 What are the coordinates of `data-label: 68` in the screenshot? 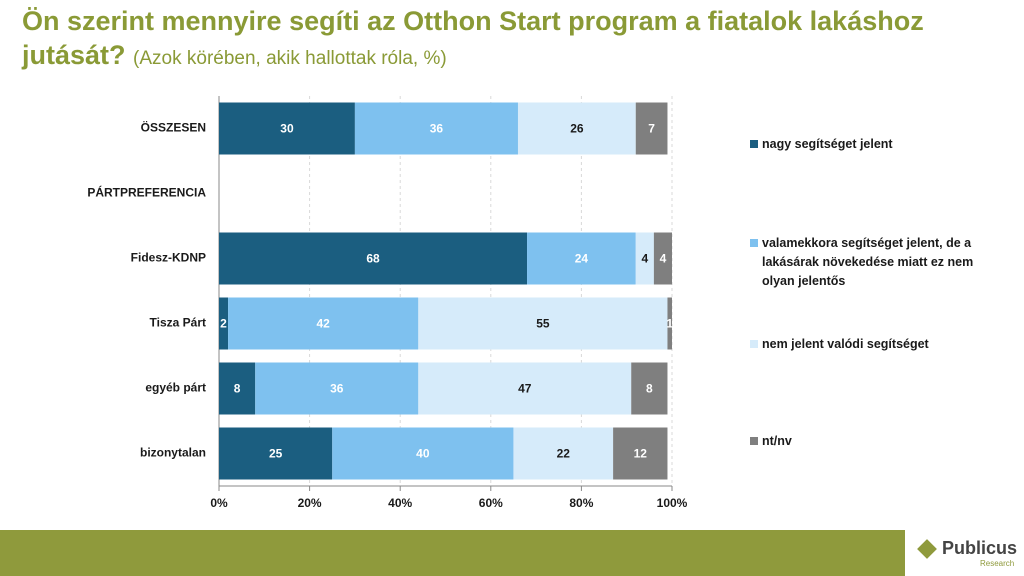 It's located at (373, 259).